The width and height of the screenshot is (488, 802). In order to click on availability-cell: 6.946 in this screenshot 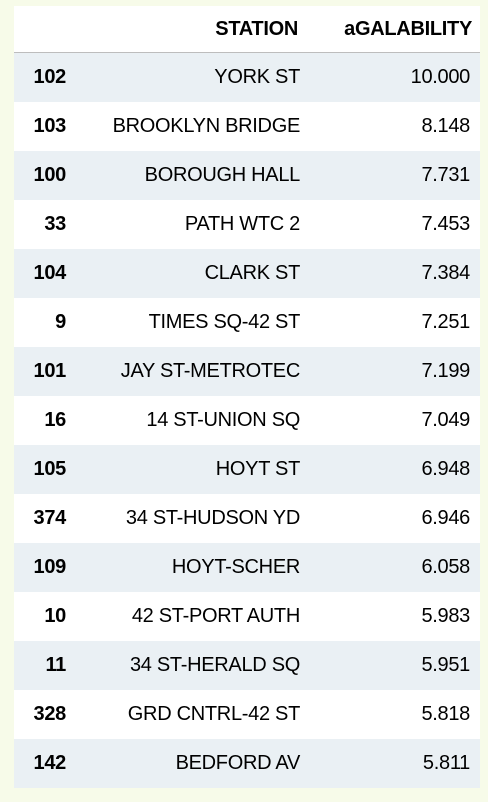, I will do `click(393, 518)`.